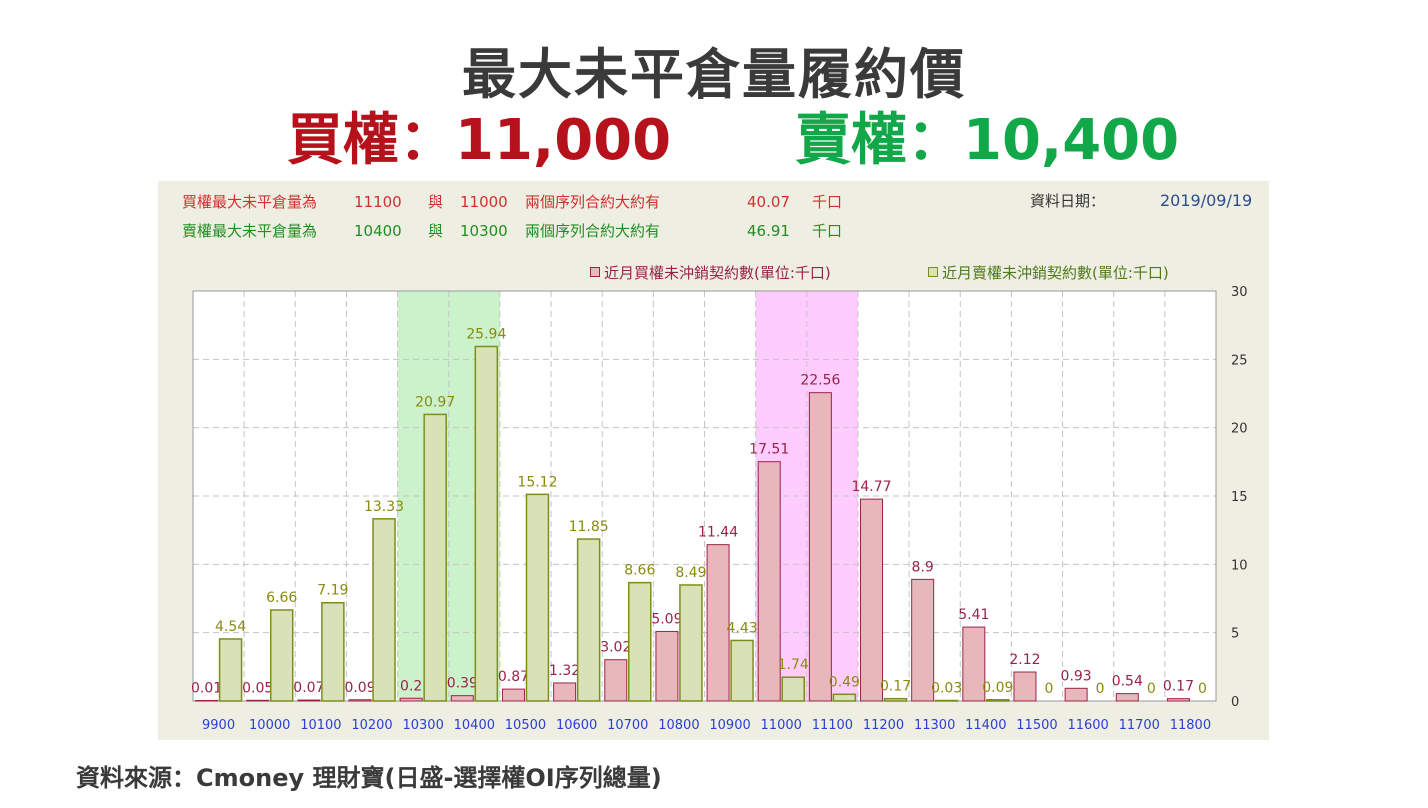 Image resolution: width=1428 pixels, height=808 pixels. Describe the element at coordinates (484, 231) in the screenshot. I see `put-info-strike2: 10300` at that location.